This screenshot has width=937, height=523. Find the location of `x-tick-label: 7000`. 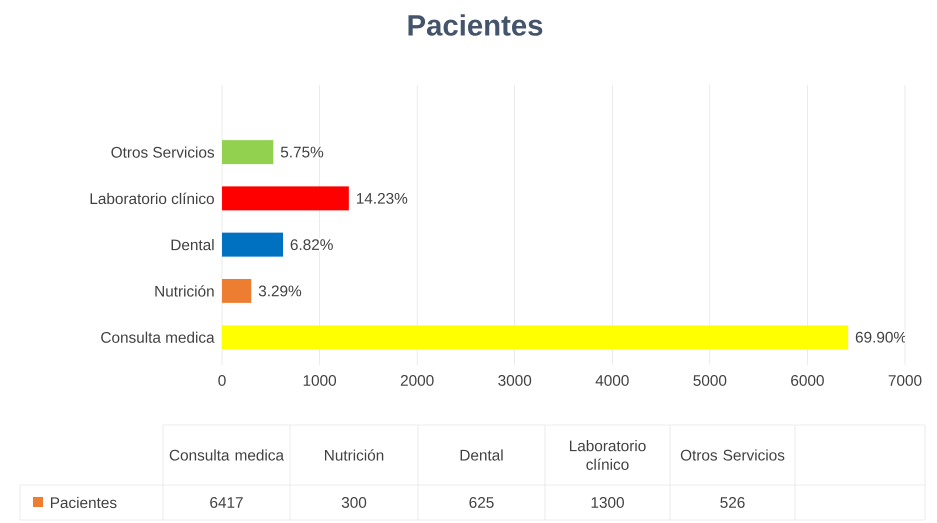

x-tick-label: 7000 is located at coordinates (905, 380).